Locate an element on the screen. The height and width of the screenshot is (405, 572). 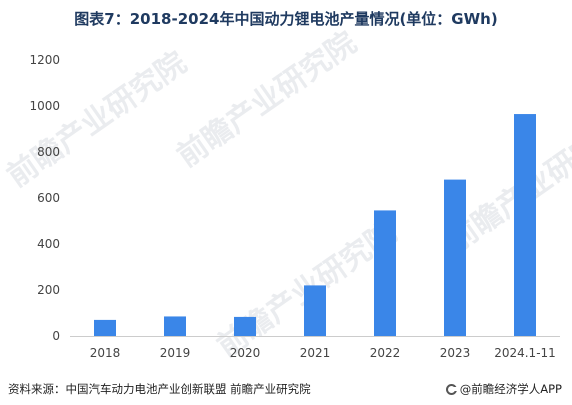
y-tick-label: 800 is located at coordinates (48, 152).